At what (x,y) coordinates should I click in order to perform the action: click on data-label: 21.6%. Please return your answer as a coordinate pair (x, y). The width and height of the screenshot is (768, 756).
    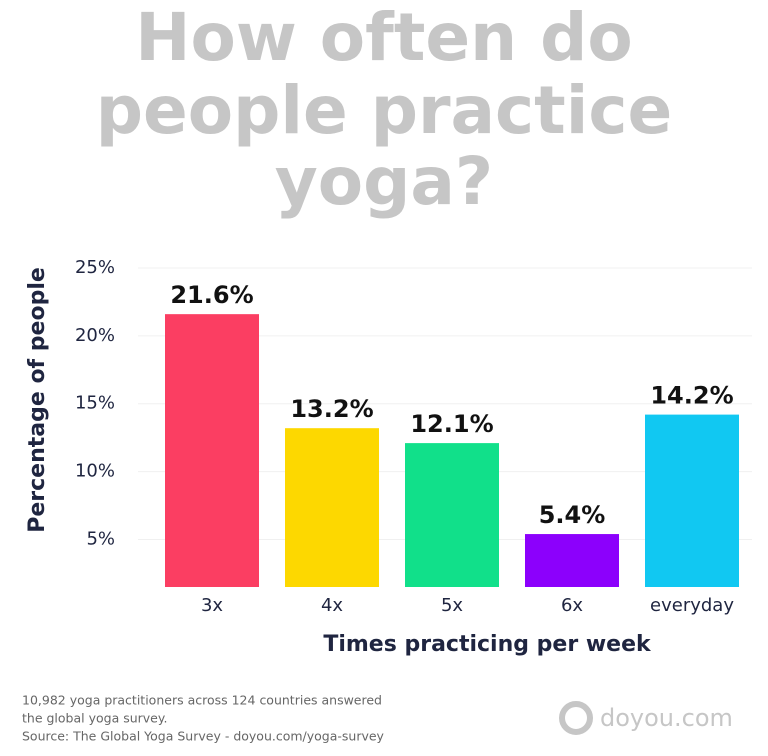
    Looking at the image, I should click on (211, 295).